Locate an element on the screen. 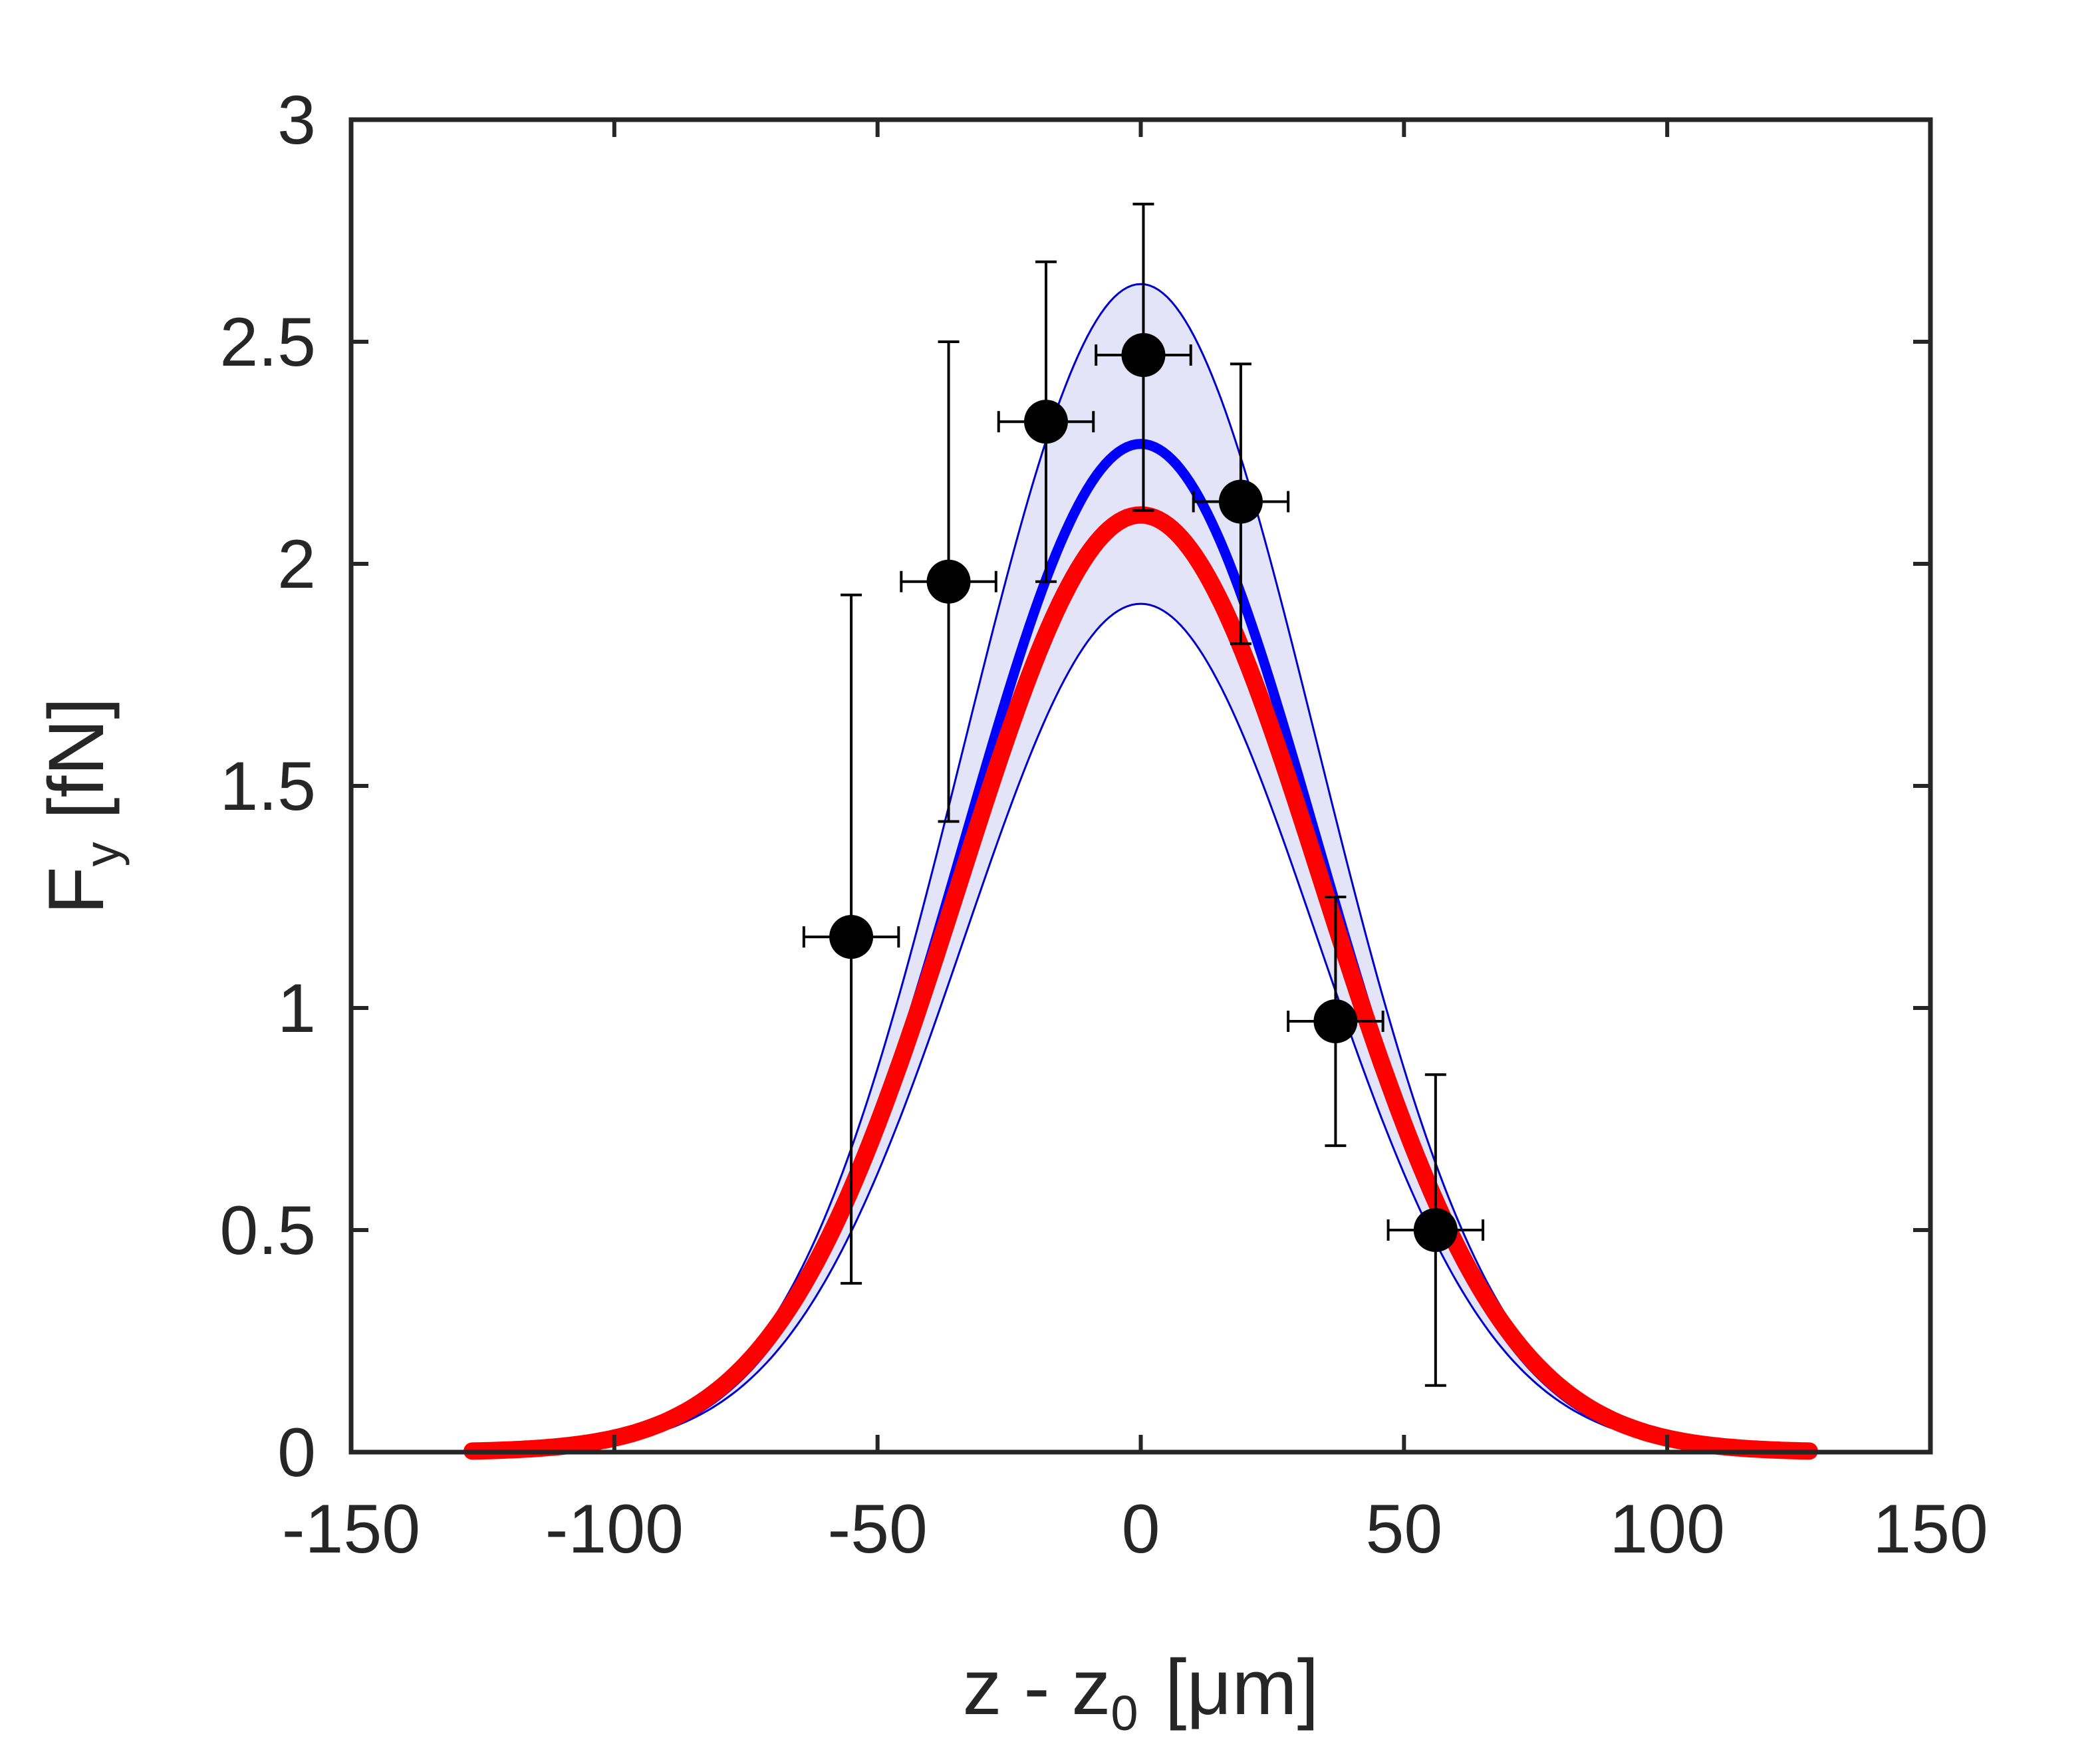 This screenshot has height=1748, width=2100. x-tick-label: 50 is located at coordinates (1403, 1529).